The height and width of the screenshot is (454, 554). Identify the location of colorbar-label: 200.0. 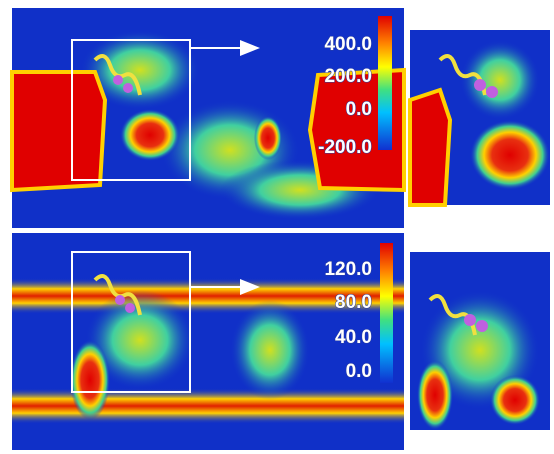
(348, 76).